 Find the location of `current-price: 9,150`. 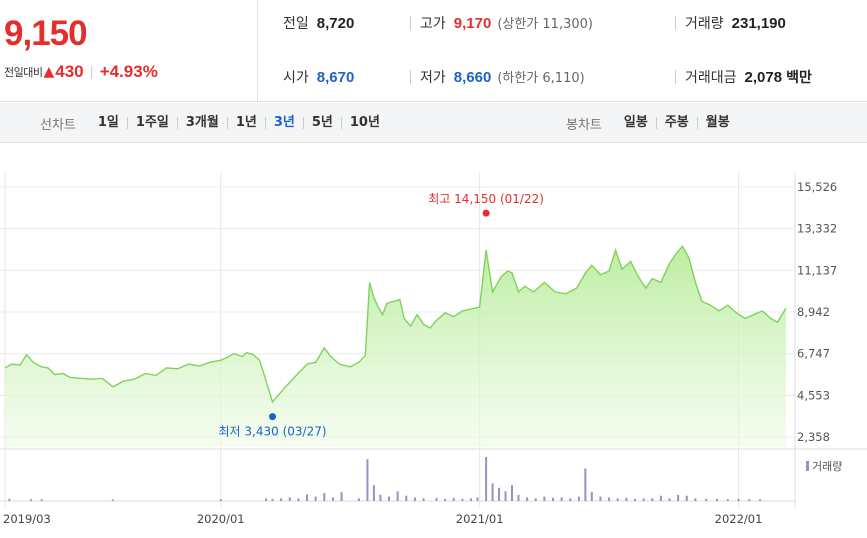

current-price: 9,150 is located at coordinates (46, 33).